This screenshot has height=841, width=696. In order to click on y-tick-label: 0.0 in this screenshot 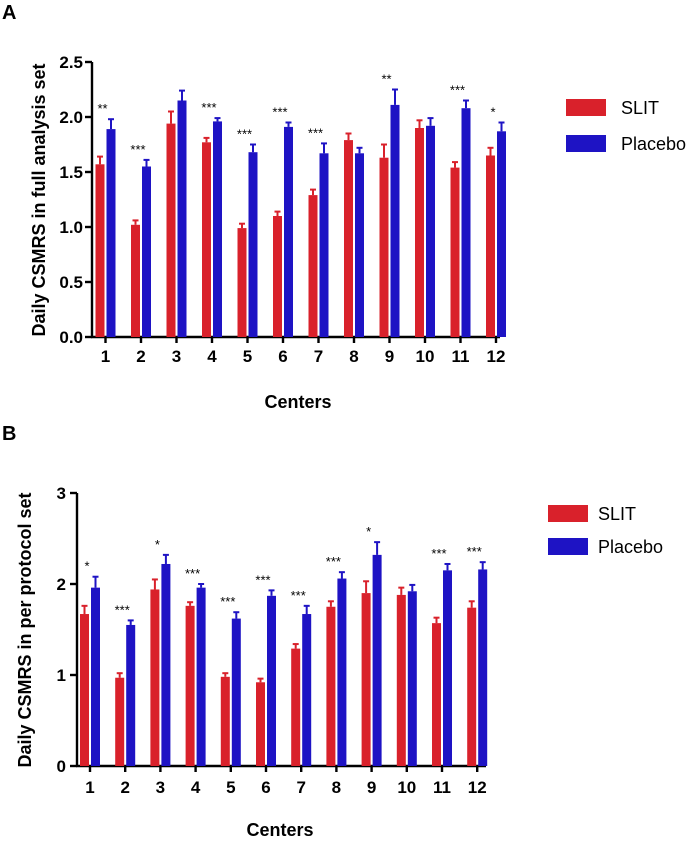, I will do `click(71, 337)`.